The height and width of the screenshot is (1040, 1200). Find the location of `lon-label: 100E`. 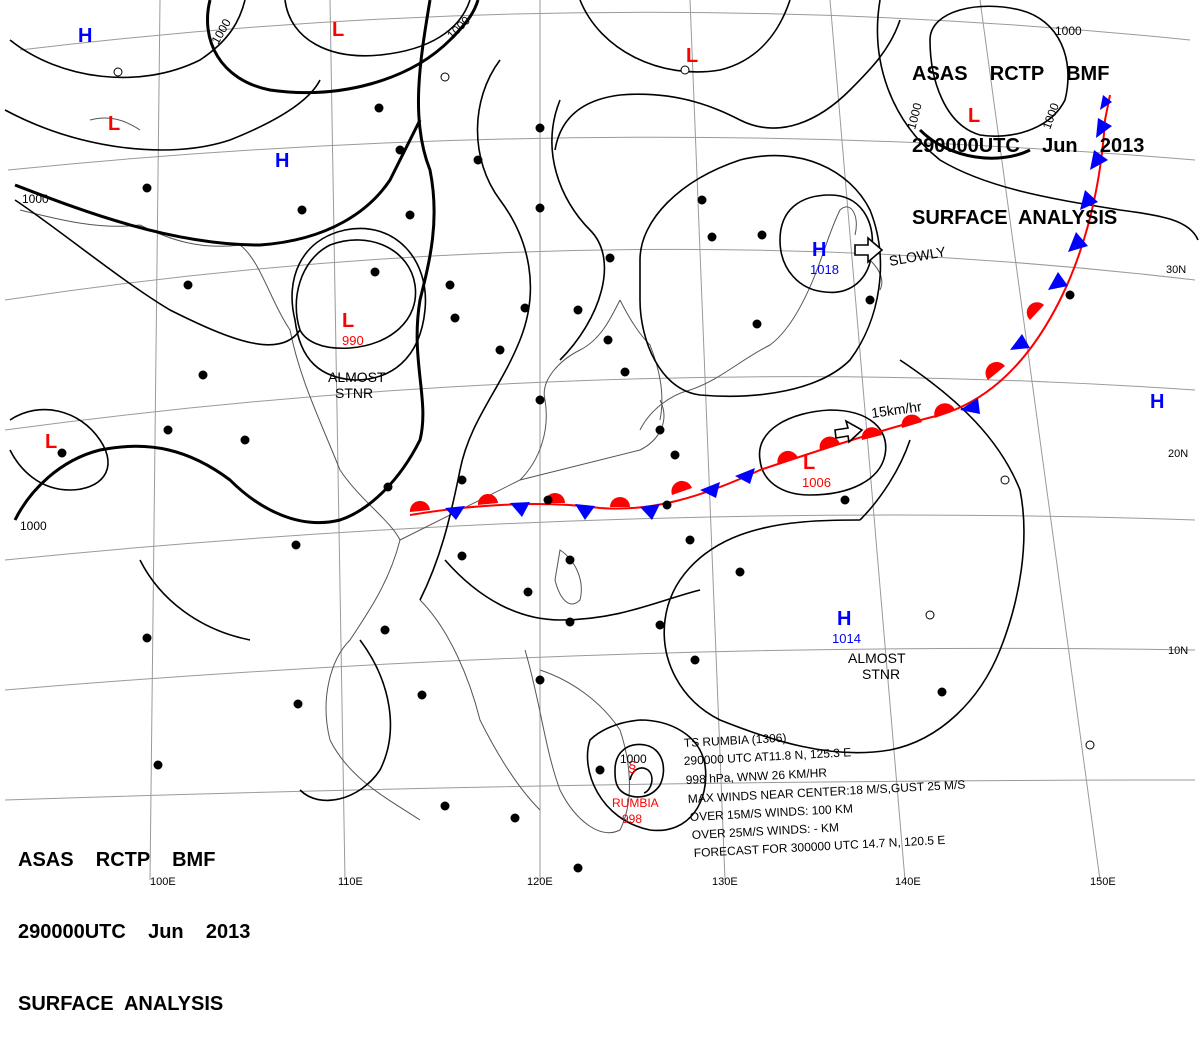

lon-label: 100E is located at coordinates (163, 882).